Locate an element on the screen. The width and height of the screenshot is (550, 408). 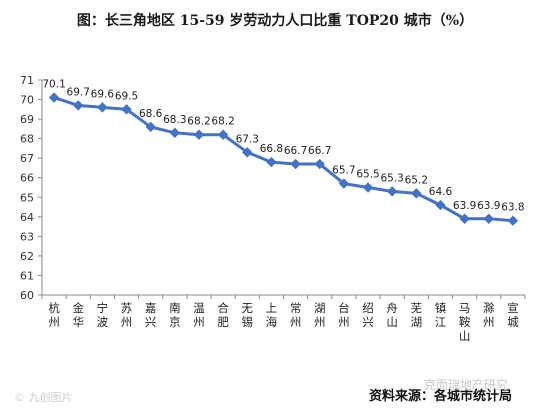
data-label: 67.3 is located at coordinates (247, 139).